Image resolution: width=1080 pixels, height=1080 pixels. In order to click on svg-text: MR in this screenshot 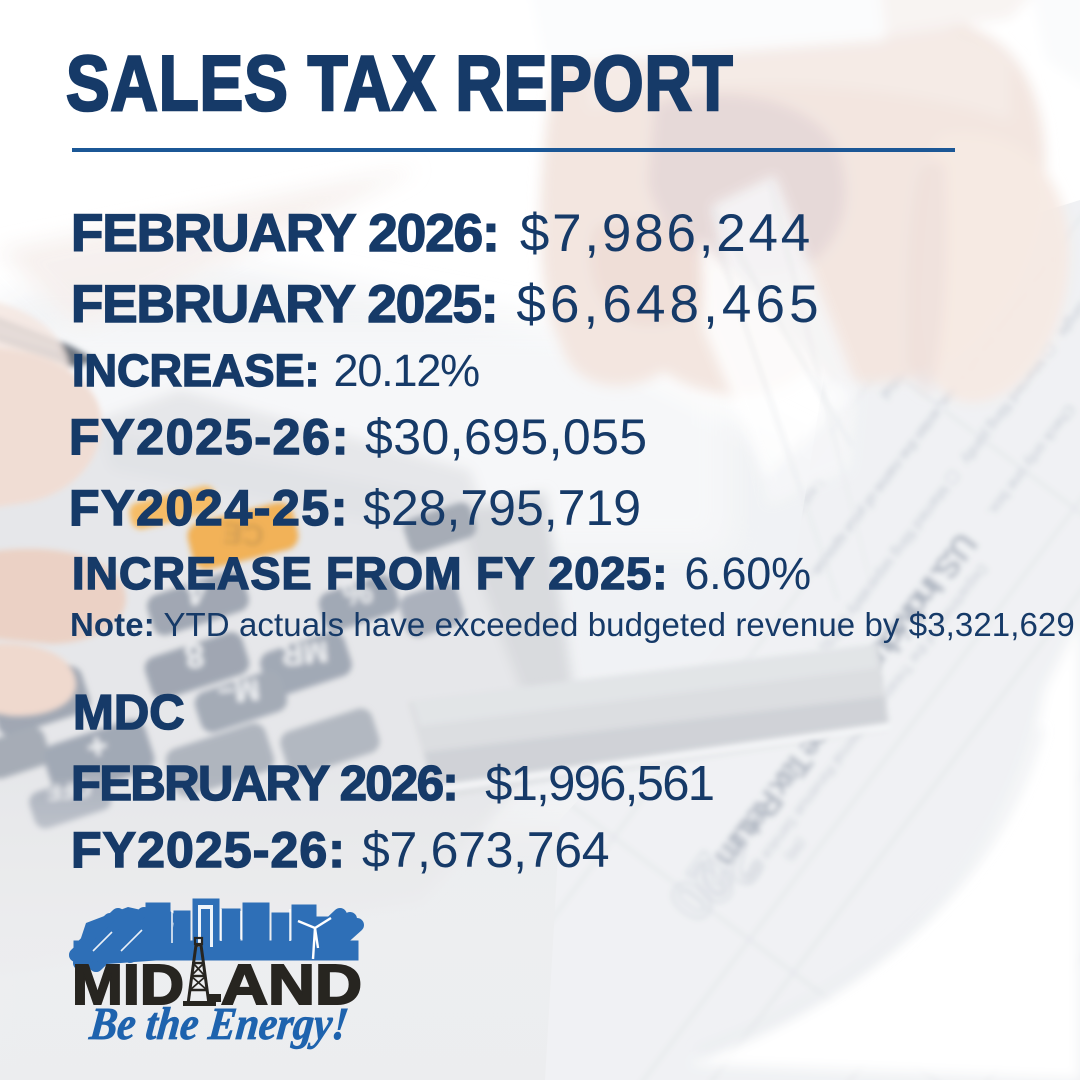, I will do `click(305, 653)`.